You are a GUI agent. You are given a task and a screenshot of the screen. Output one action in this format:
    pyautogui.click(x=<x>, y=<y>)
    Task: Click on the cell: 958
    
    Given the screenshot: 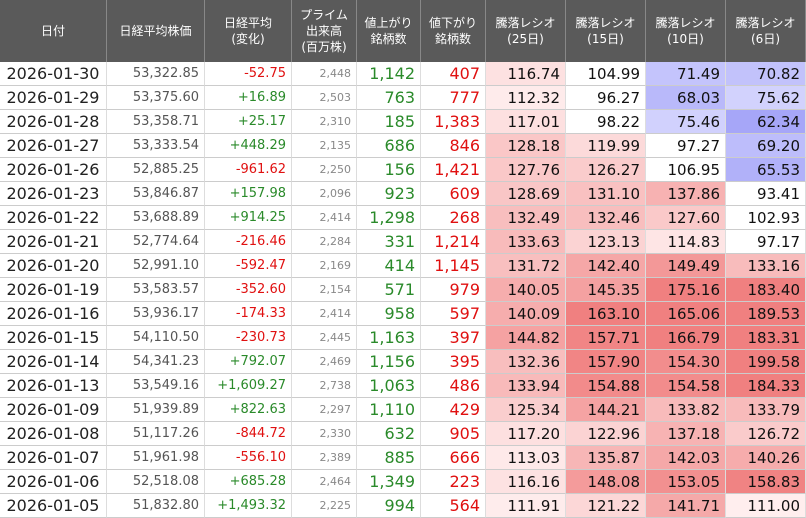 What is the action you would take?
    pyautogui.click(x=389, y=314)
    